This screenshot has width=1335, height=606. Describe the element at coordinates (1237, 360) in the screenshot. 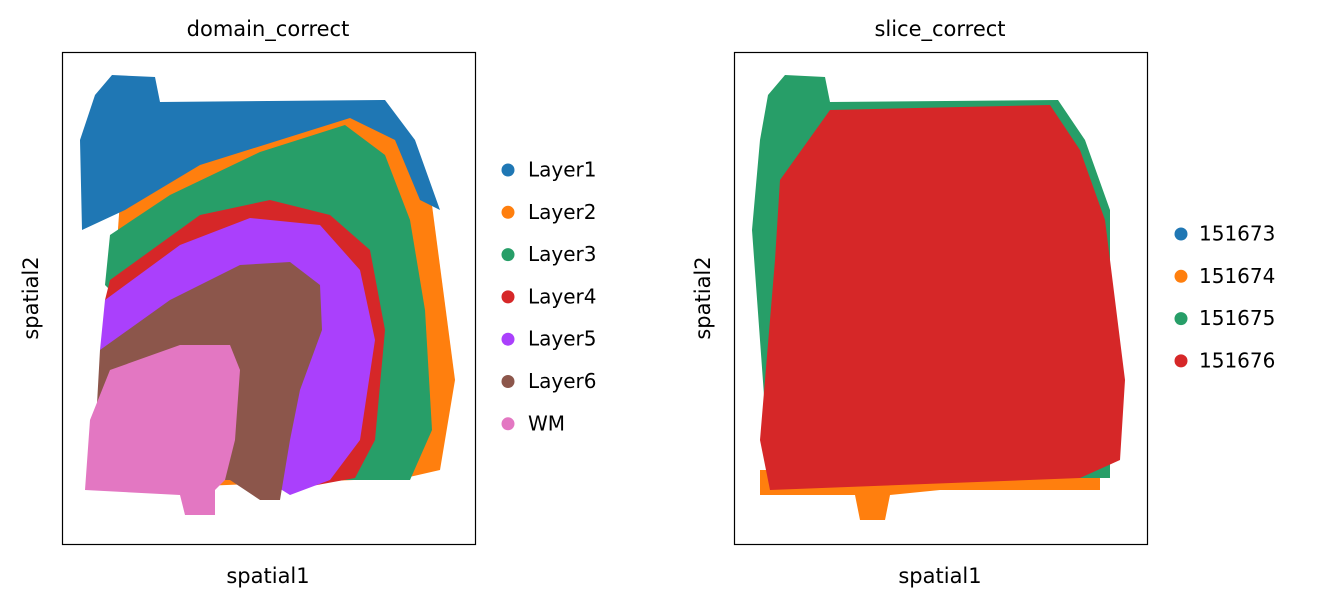

I see `legend-label: 151676` at that location.